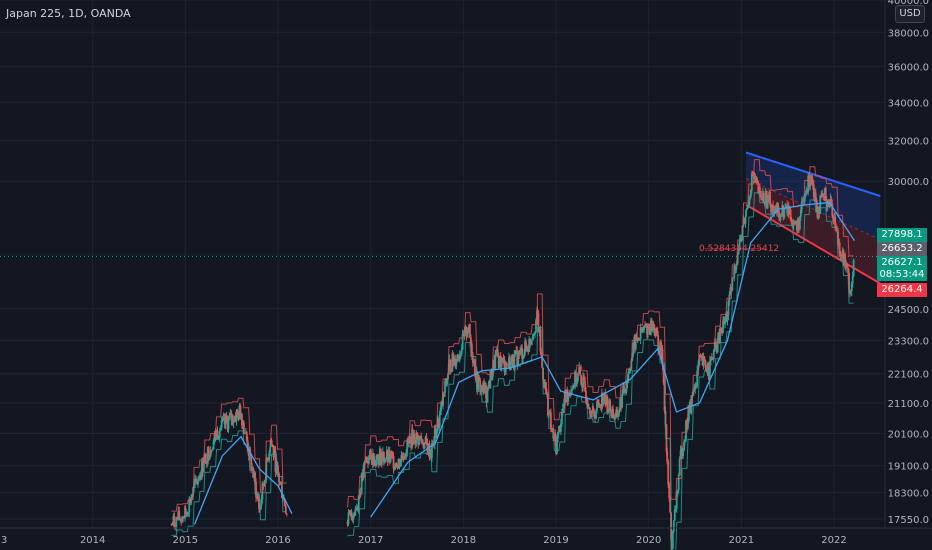 This screenshot has width=932, height=550. What do you see at coordinates (741, 540) in the screenshot?
I see `time-tick-label: 2021` at bounding box center [741, 540].